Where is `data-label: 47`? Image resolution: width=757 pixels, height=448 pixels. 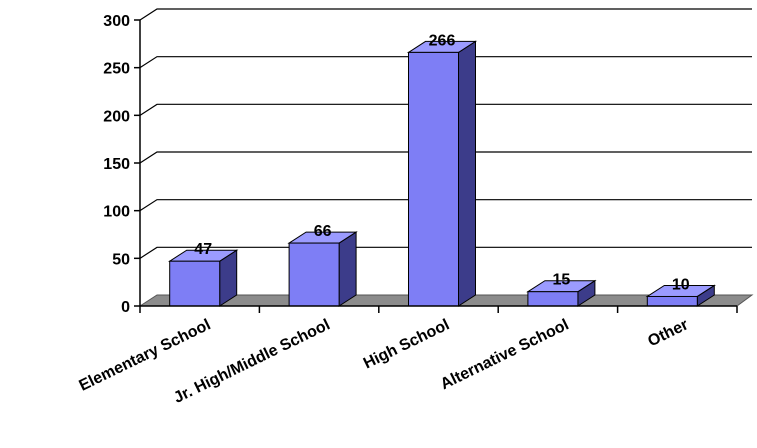 data-label: 47 is located at coordinates (203, 249).